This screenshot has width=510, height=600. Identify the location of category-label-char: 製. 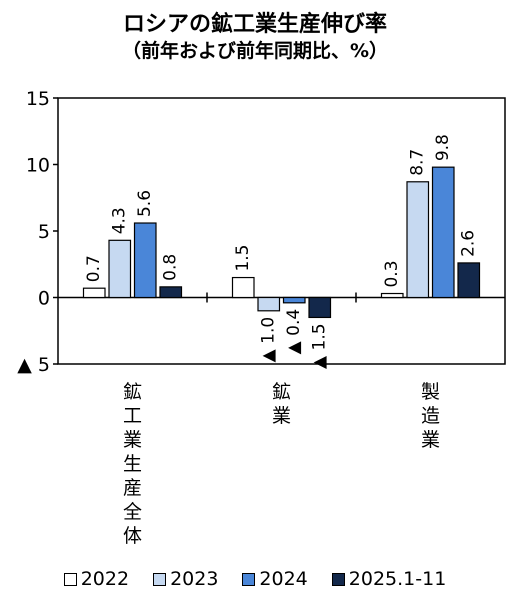
(430, 392).